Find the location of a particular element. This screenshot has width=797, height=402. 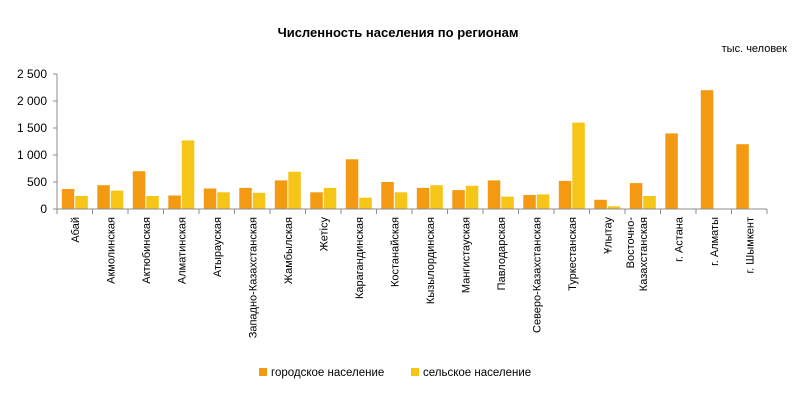

y-tick-label: 2 000 is located at coordinates (32, 101).